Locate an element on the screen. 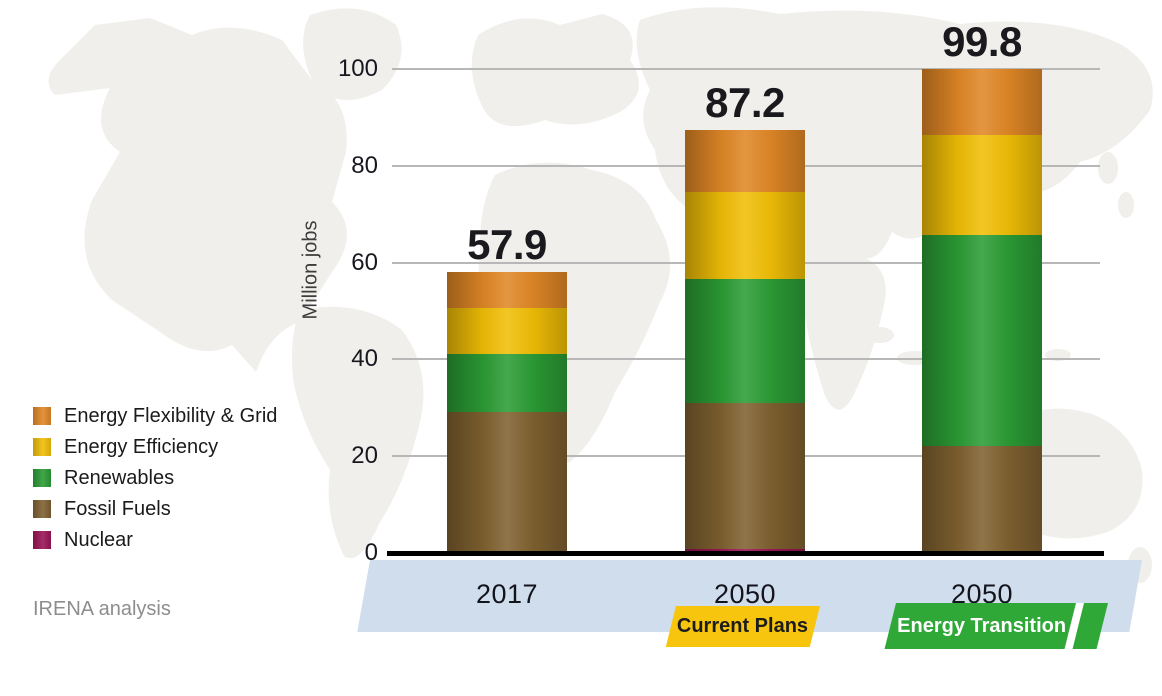  bar-1-energy-efficiency is located at coordinates (745, 235).